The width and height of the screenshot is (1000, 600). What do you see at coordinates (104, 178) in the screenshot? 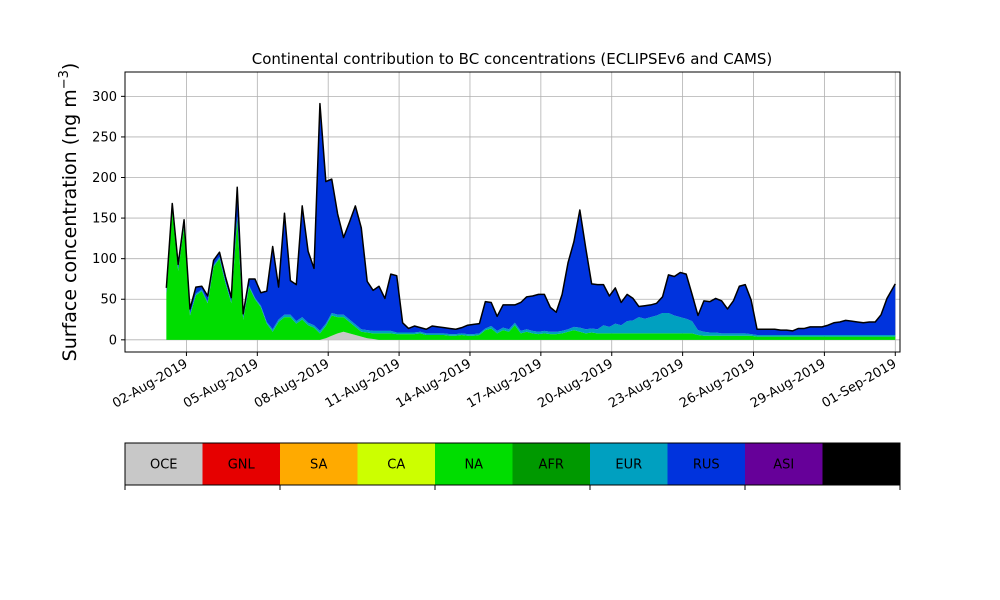
I see `y-tick-label: 200` at bounding box center [104, 178].